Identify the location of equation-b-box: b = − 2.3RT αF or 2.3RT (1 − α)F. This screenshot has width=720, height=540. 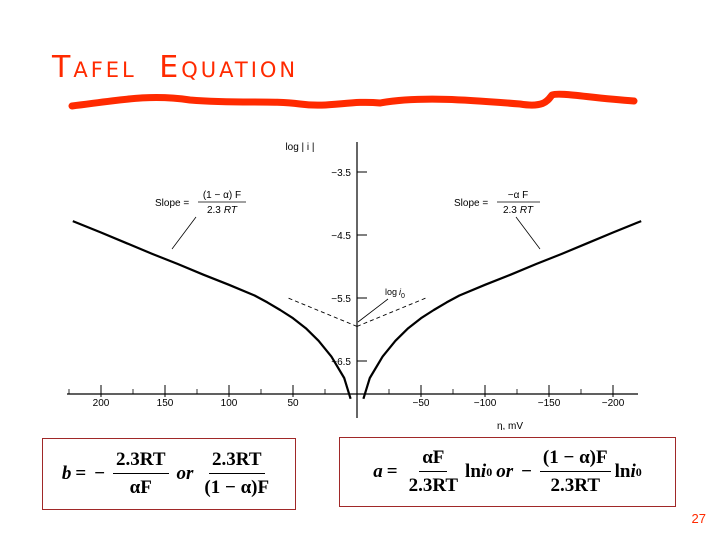
(169, 474).